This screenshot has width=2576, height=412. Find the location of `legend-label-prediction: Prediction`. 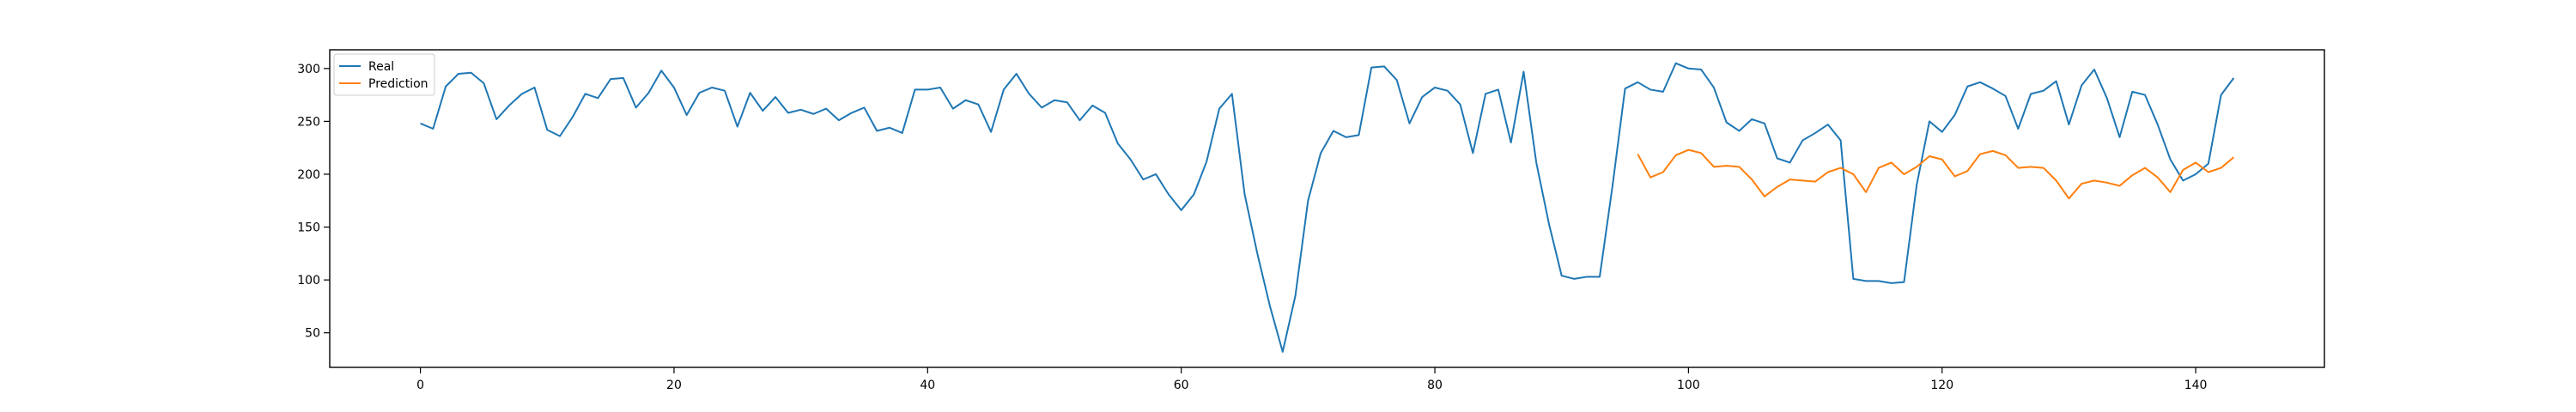

legend-label-prediction: Prediction is located at coordinates (398, 84).